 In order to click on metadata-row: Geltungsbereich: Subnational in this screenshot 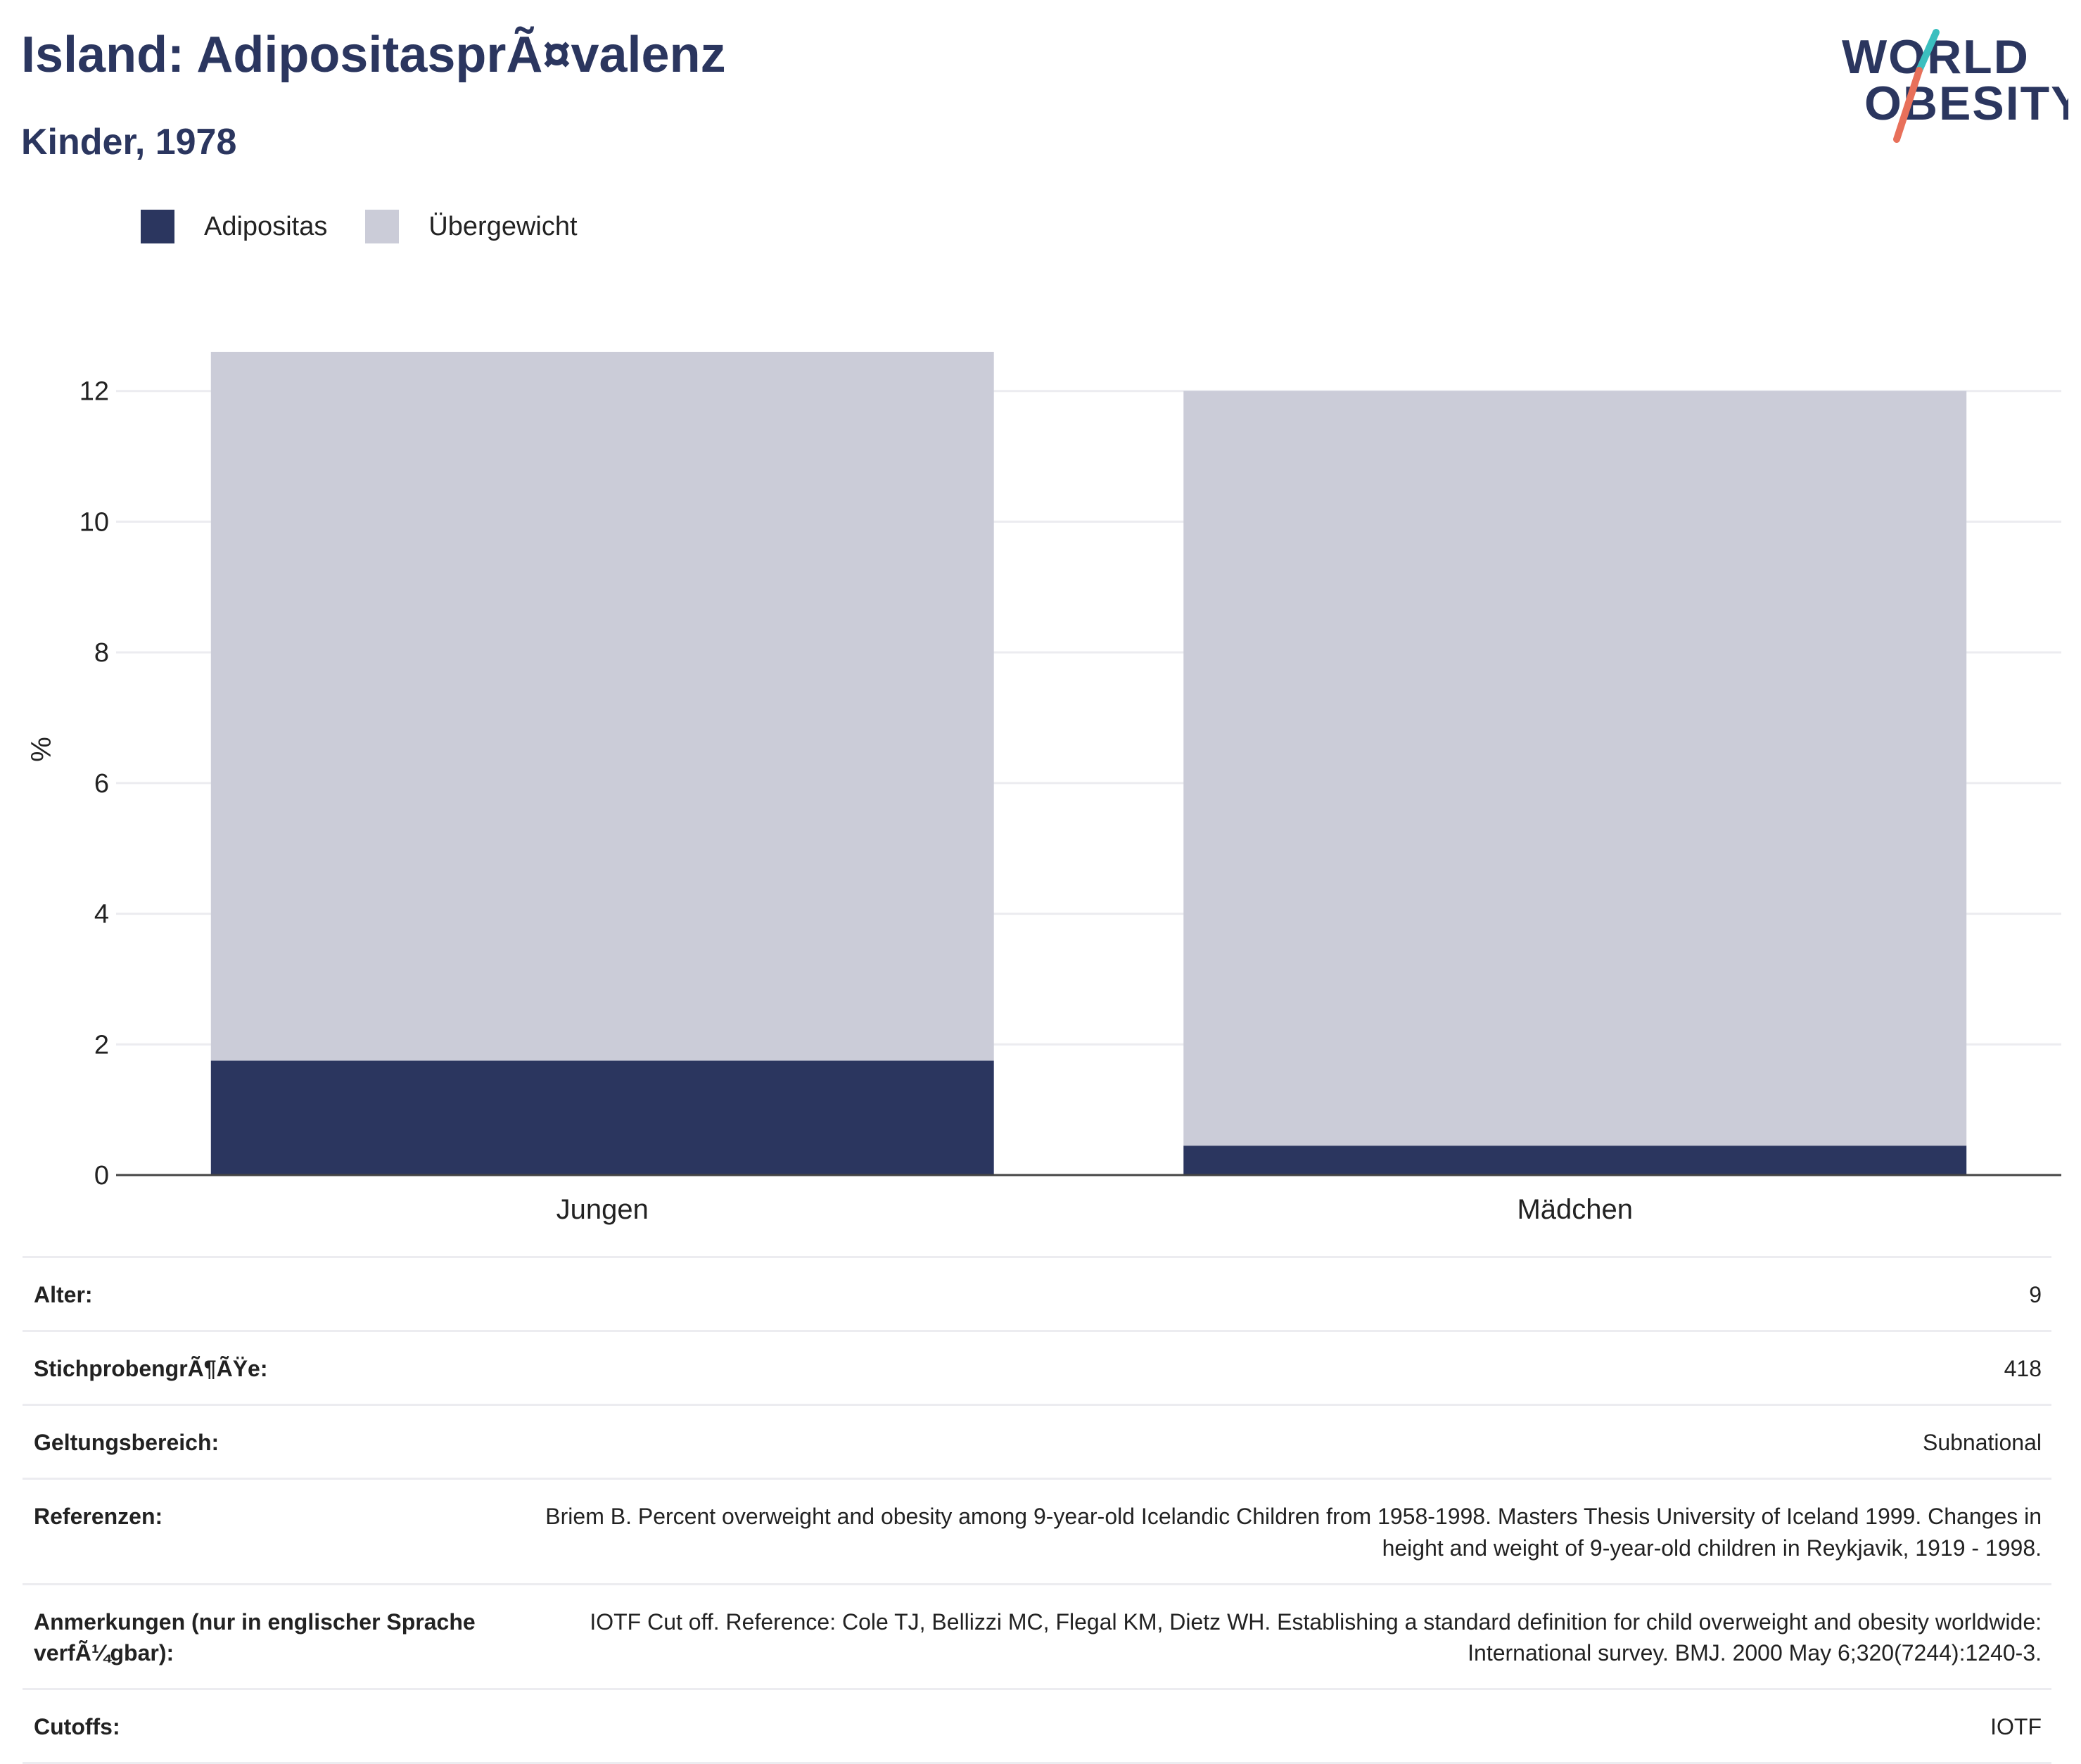, I will do `click(1037, 1442)`.